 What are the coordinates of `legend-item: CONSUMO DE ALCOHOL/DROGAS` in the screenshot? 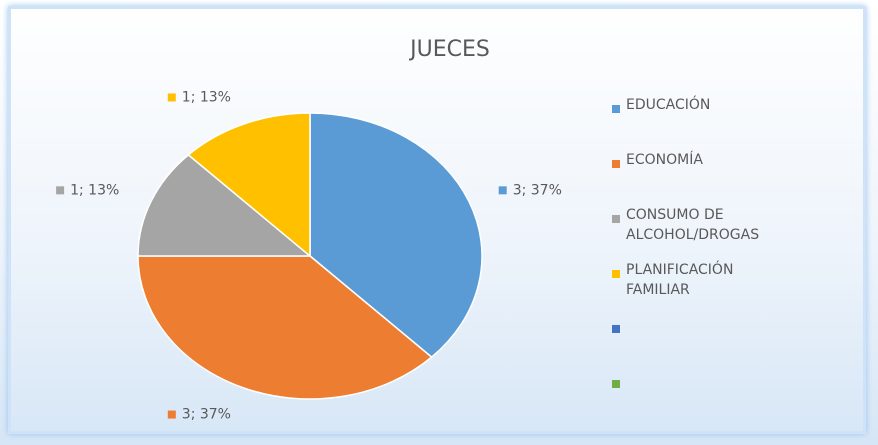 It's located at (742, 226).